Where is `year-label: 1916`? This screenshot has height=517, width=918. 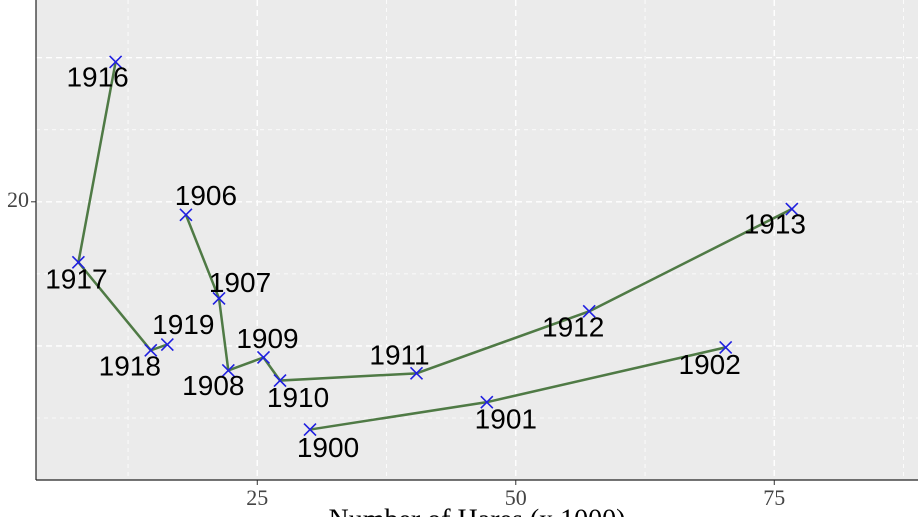
year-label: 1916 is located at coordinates (97, 76).